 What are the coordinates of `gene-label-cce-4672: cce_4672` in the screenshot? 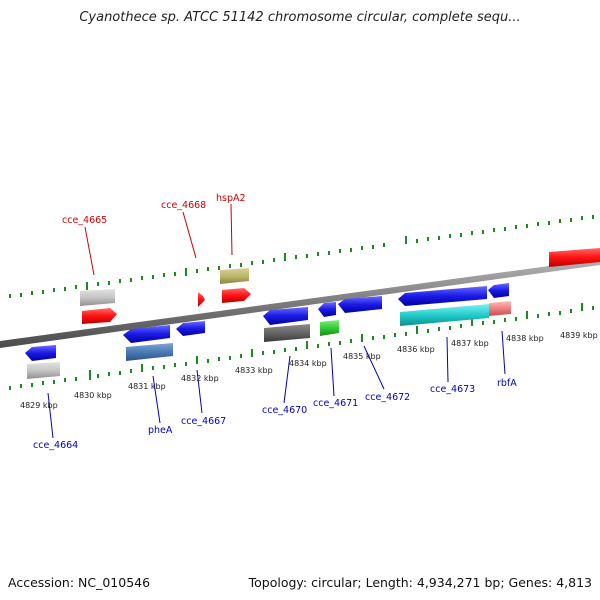 It's located at (387, 397).